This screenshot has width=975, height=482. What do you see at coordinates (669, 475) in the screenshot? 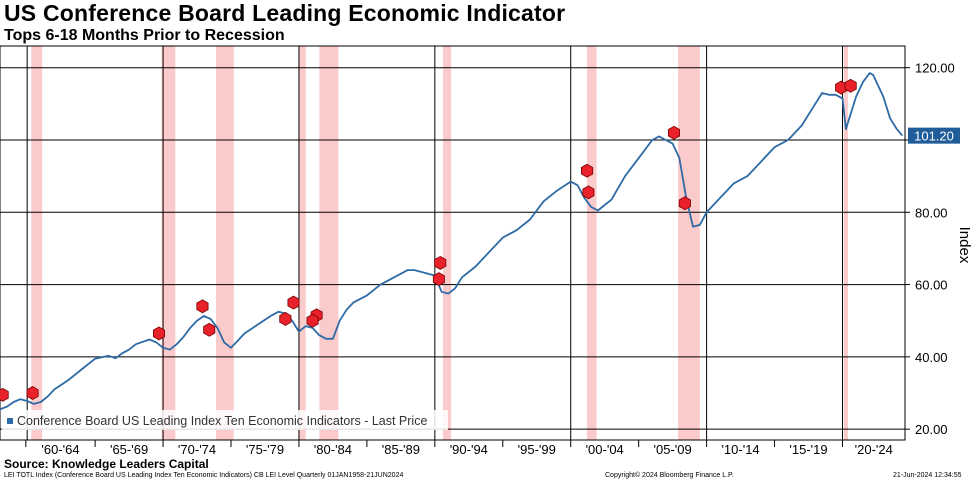
I see `footer-copyright: Copyright© 2024 Bloomberg Finance L.P.` at bounding box center [669, 475].